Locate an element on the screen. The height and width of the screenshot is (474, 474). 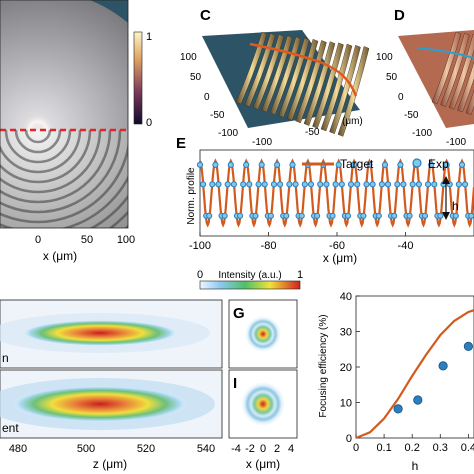
panel-f-colorbar is located at coordinates (250, 285).